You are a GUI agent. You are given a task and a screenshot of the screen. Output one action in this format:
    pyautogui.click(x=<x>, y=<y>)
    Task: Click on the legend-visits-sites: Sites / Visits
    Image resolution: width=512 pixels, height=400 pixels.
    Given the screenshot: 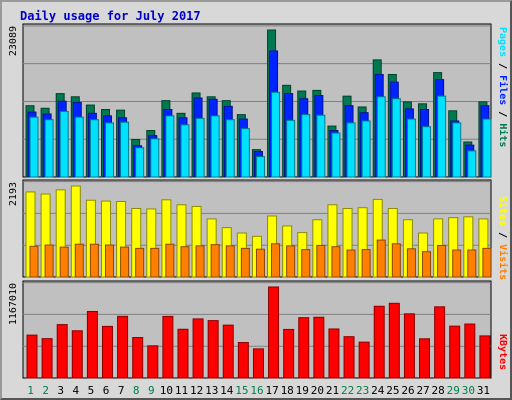 What is the action you would take?
    pyautogui.click(x=503, y=238)
    